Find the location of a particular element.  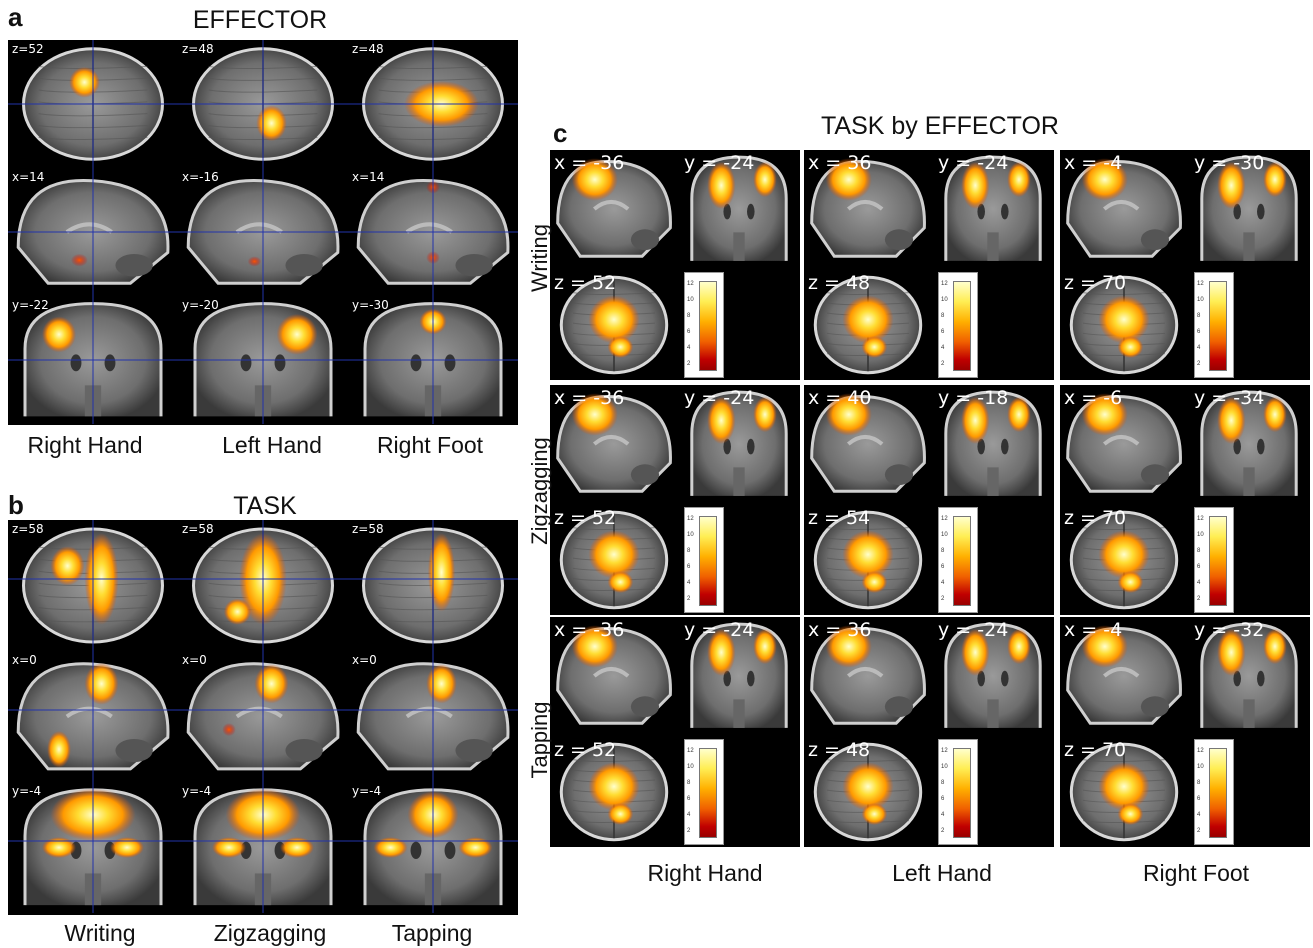

brain-tile: y = -32 is located at coordinates (1249, 676).